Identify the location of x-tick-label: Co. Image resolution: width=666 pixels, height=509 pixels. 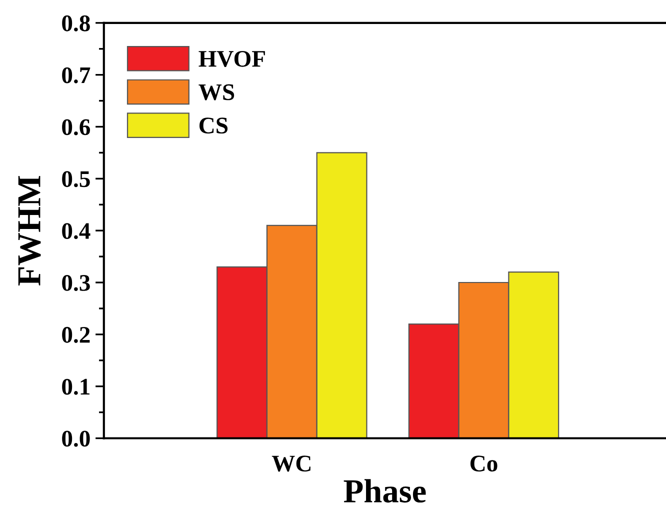
(484, 464).